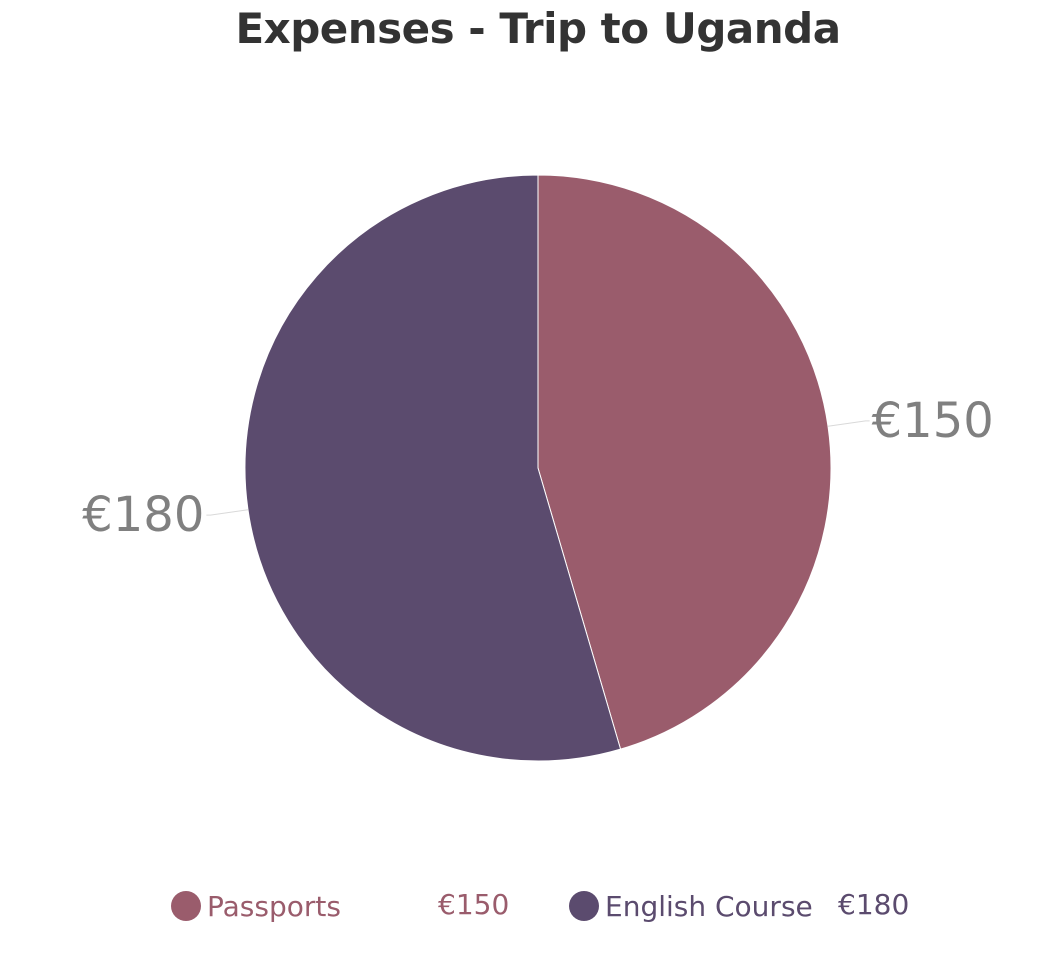 The width and height of the screenshot is (1060, 968). Describe the element at coordinates (874, 904) in the screenshot. I see `legend-value-english-course: €180` at that location.